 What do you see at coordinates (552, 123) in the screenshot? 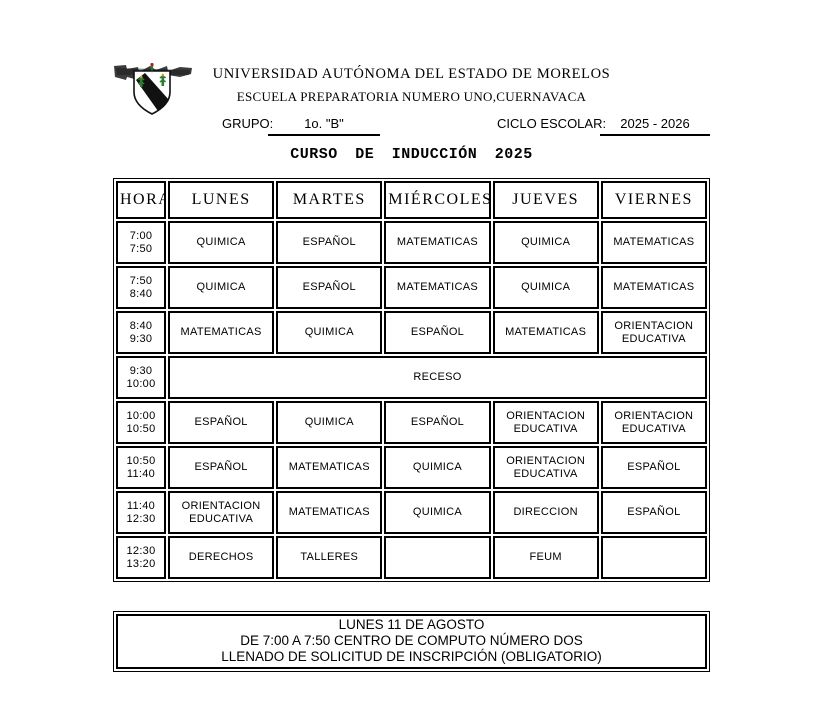
I see `ciclo-escolar-label: CICLO ESCOLAR:` at bounding box center [552, 123].